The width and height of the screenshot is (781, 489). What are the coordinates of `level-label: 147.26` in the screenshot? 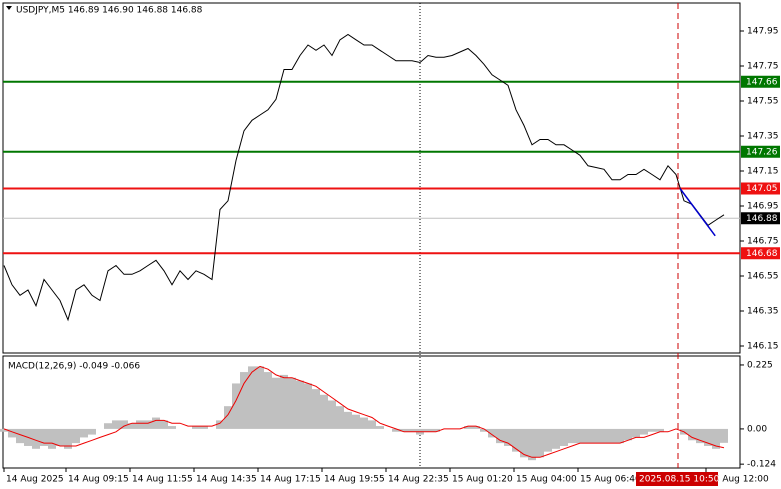 It's located at (762, 152).